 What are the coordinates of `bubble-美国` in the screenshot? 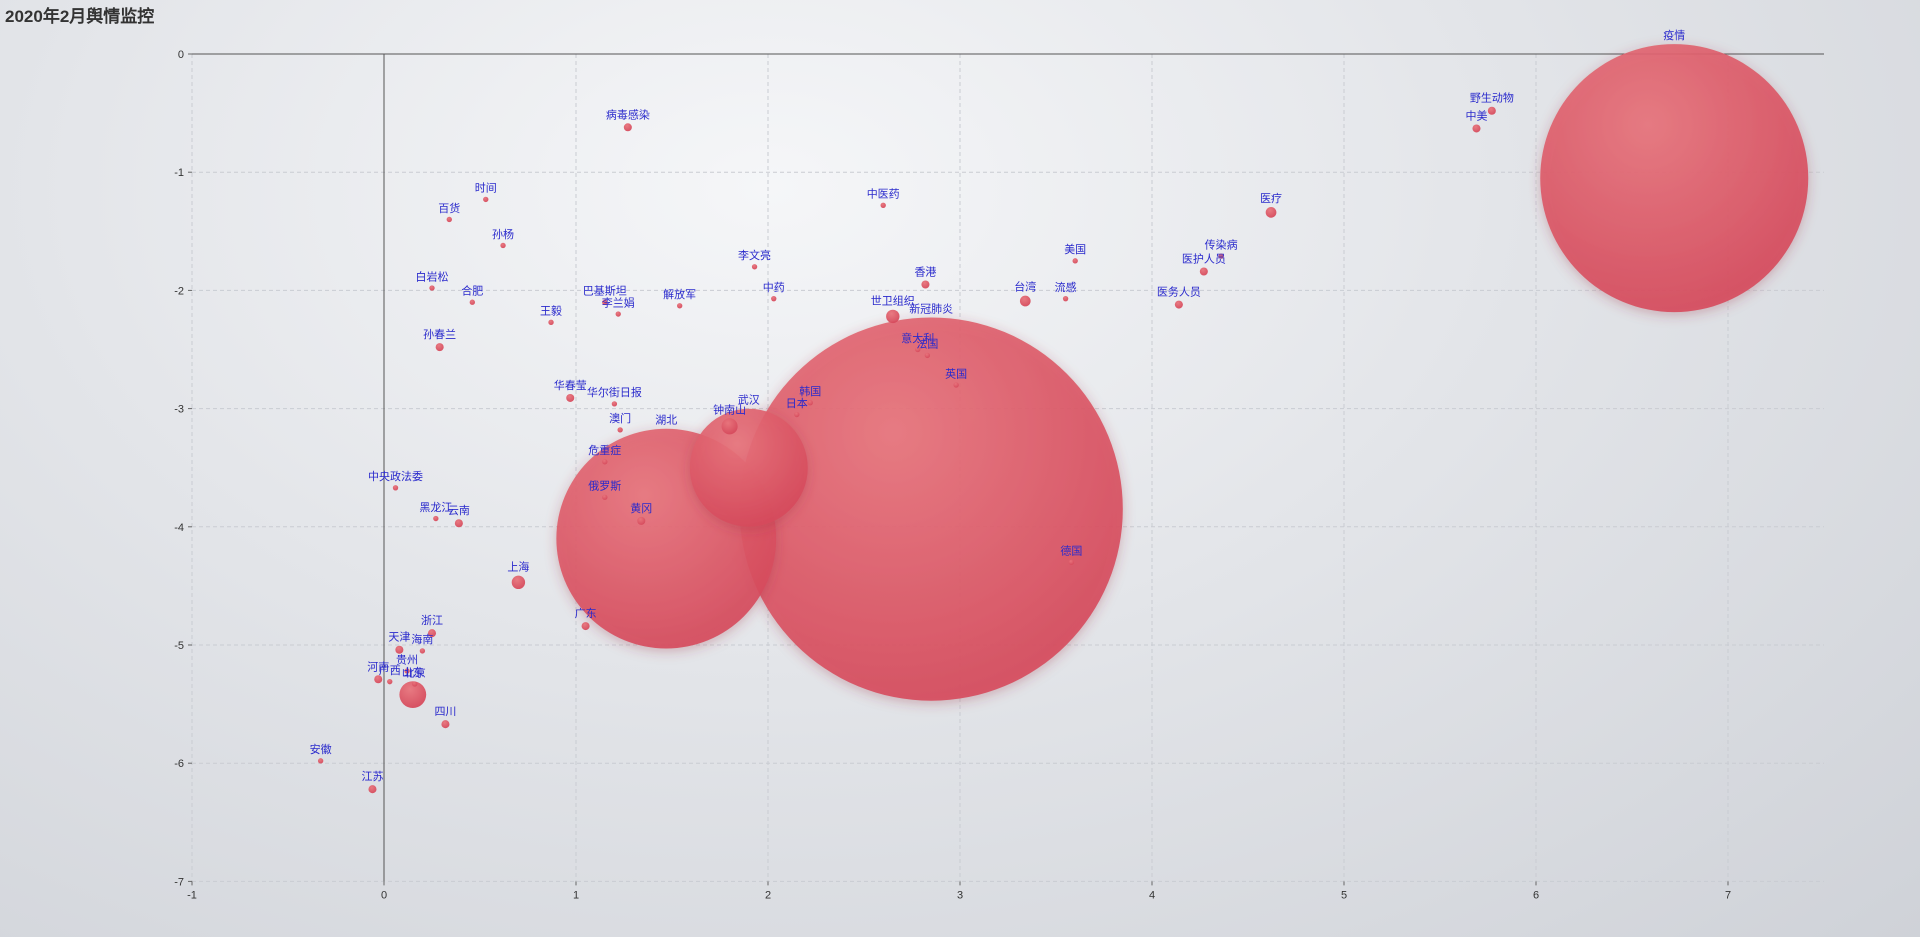 It's located at (1075, 261).